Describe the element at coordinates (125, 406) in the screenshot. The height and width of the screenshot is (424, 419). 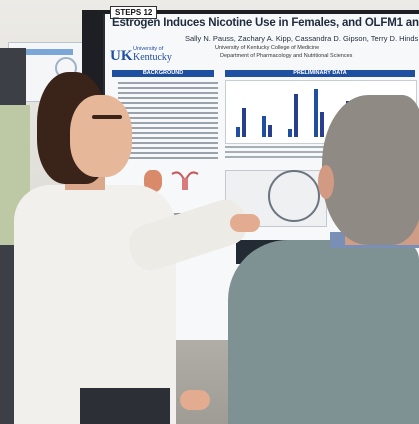
I see `presenter-skirt` at that location.